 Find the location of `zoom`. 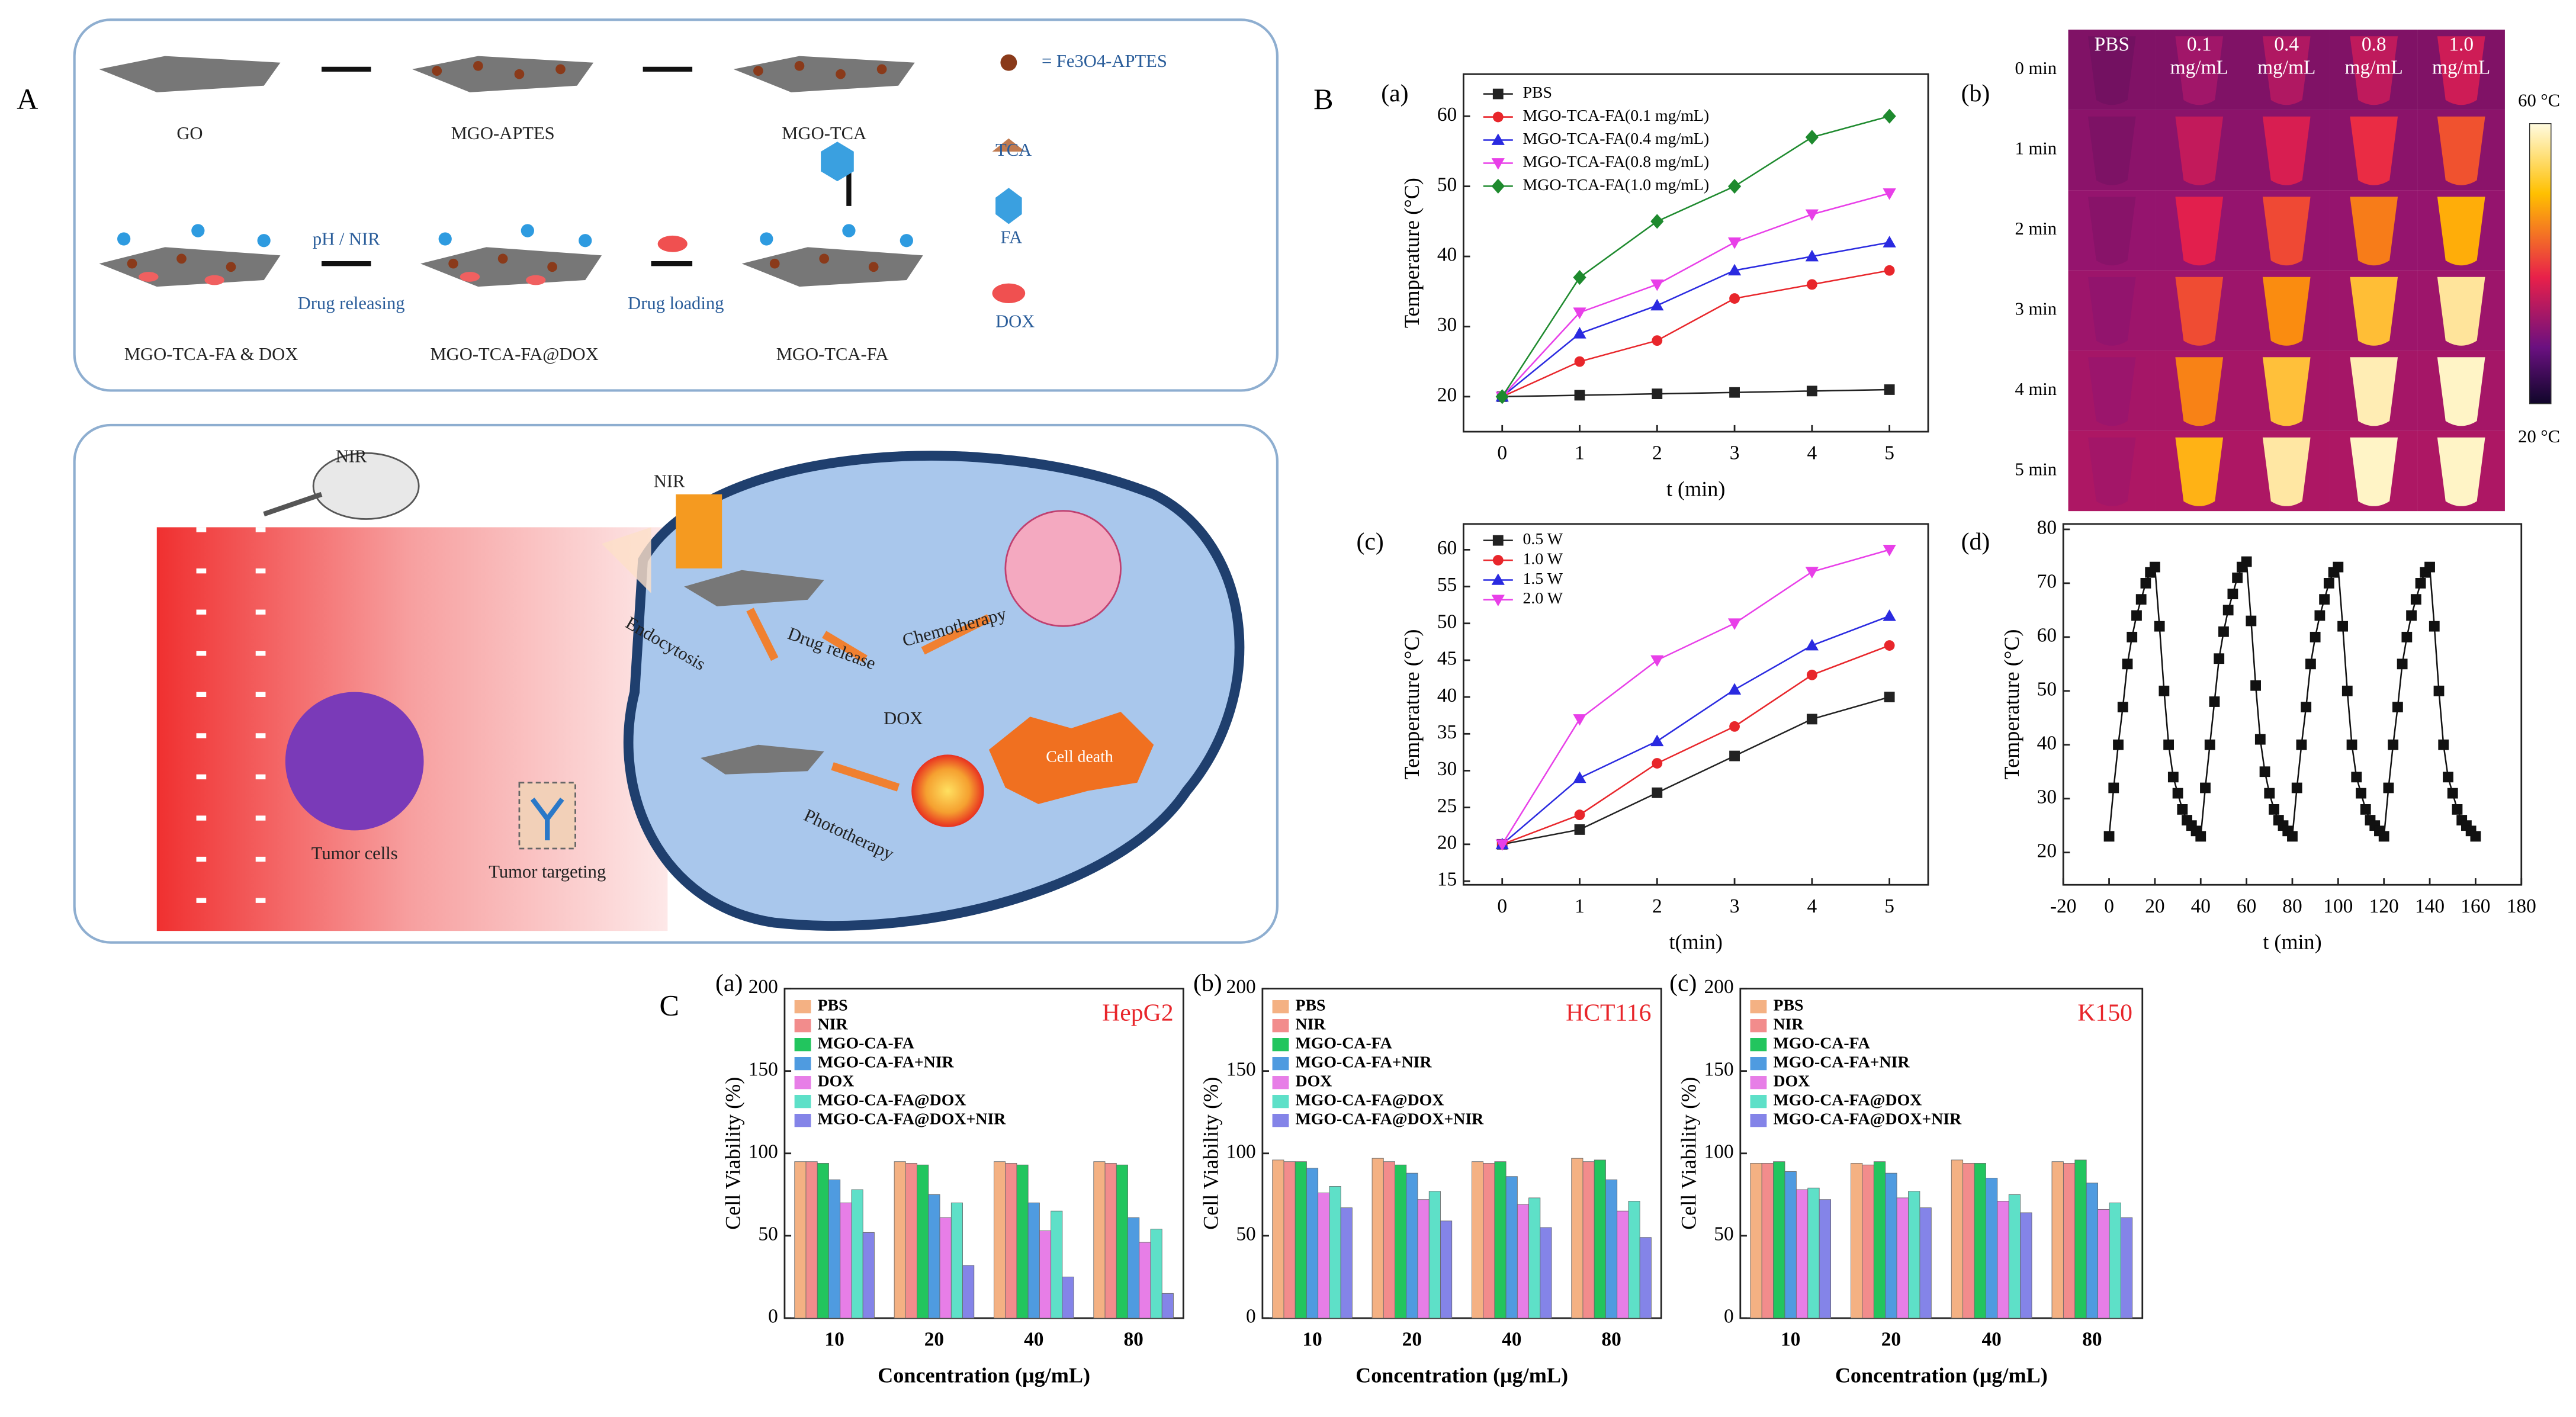

zoom is located at coordinates (626, 560).